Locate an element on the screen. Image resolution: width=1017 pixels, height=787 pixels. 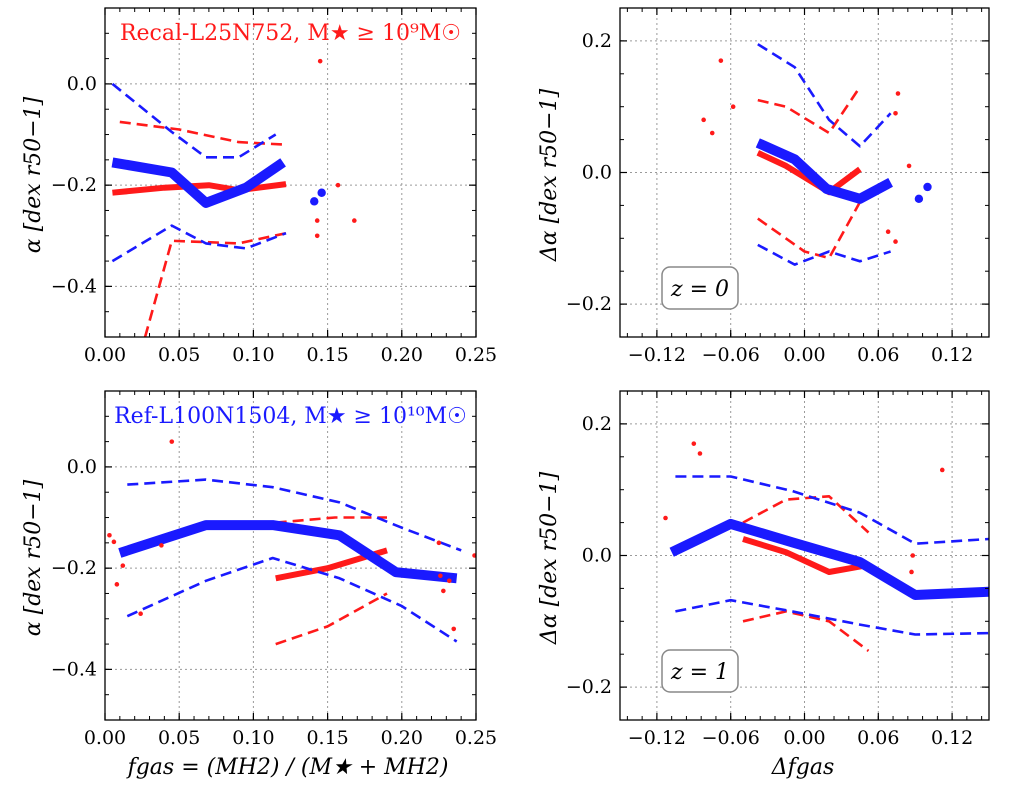
ylabel-top-left: α [dex r50−1] is located at coordinates (33, 174).